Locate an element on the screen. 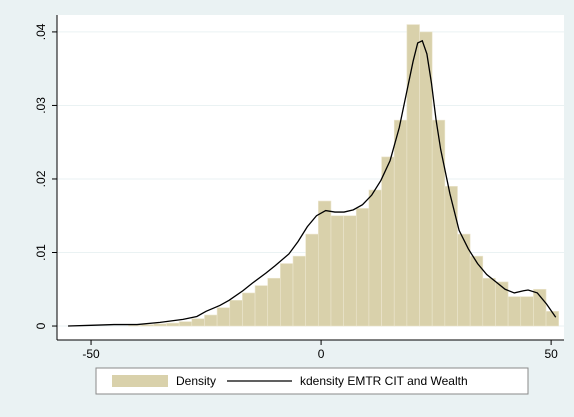 The width and height of the screenshot is (574, 417). legend-swatch is located at coordinates (140, 381).